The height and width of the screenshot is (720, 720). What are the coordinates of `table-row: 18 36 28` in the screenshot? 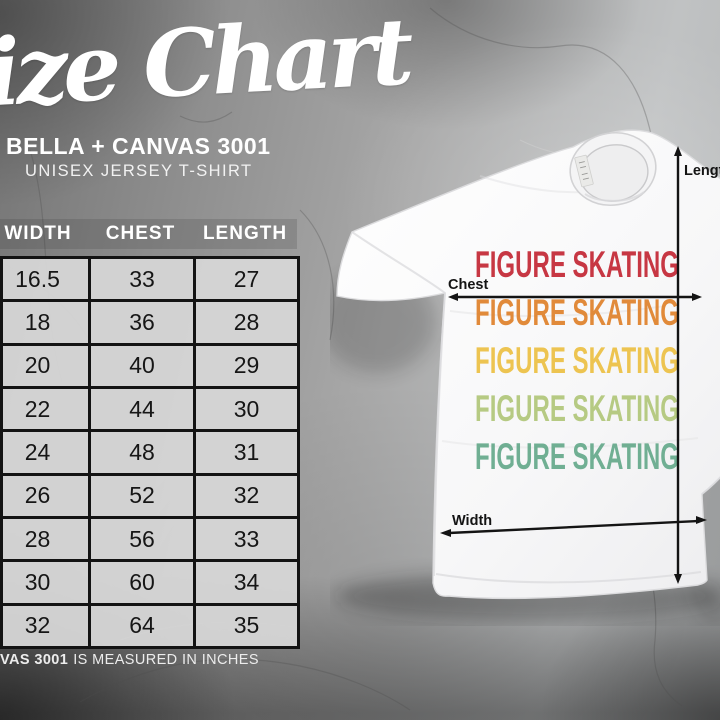 It's located at (150, 322).